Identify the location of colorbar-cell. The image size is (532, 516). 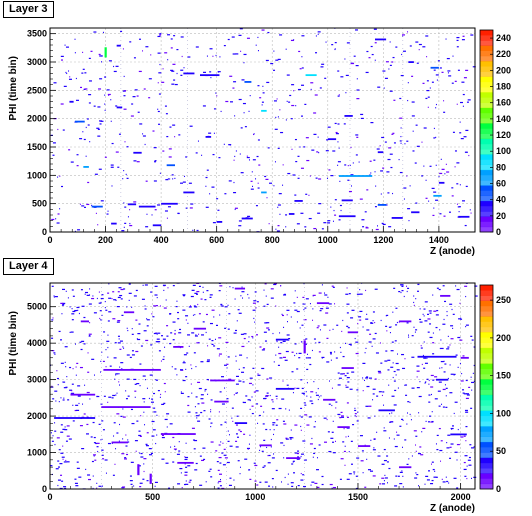
(486, 340).